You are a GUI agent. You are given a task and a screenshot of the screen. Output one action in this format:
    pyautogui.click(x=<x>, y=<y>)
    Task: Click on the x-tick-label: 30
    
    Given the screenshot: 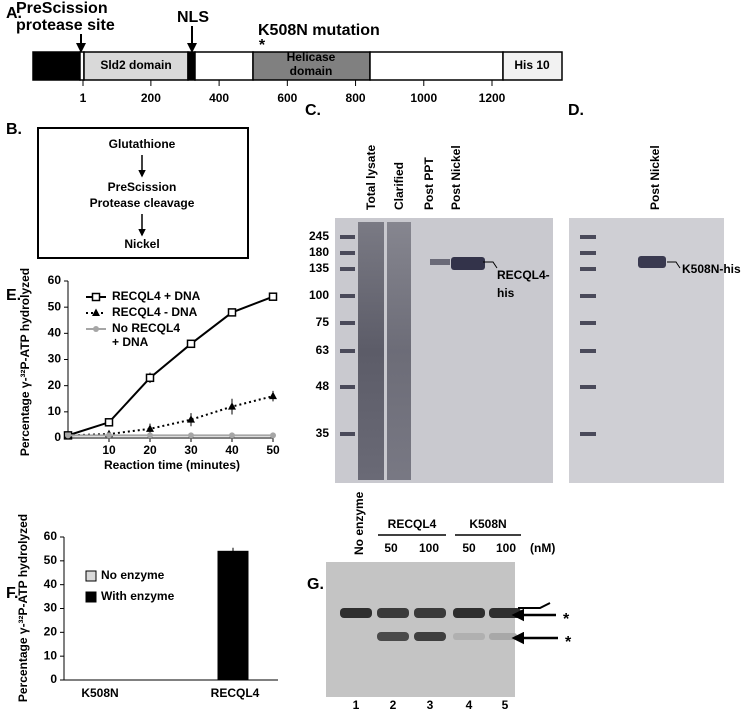 What is the action you would take?
    pyautogui.click(x=191, y=450)
    